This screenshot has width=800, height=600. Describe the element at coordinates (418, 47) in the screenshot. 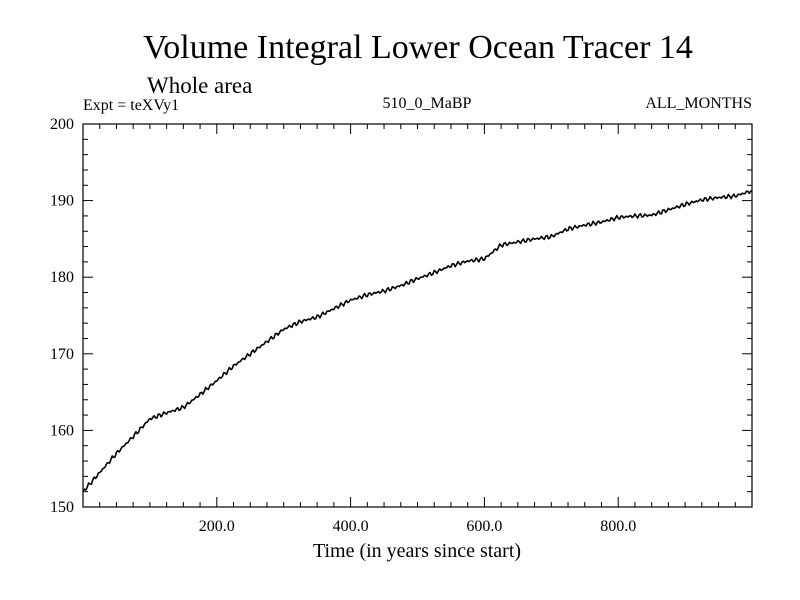

I see `chart-title: Volume Integral Lower Ocean Tracer 14` at that location.